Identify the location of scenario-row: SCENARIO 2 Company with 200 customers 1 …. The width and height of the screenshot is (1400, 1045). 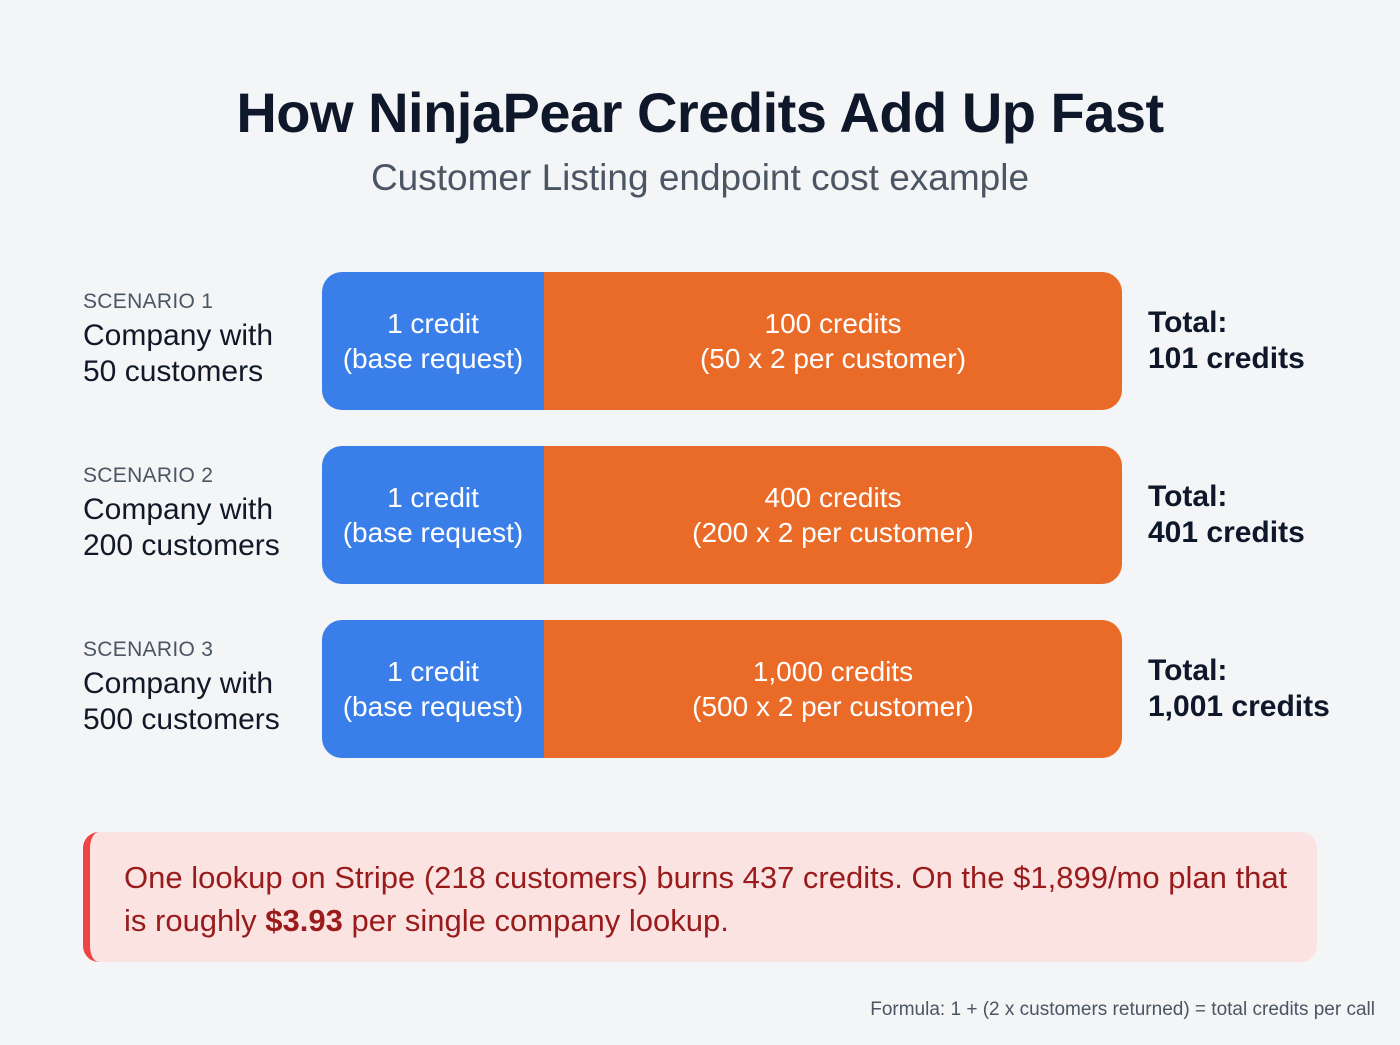
(700, 515).